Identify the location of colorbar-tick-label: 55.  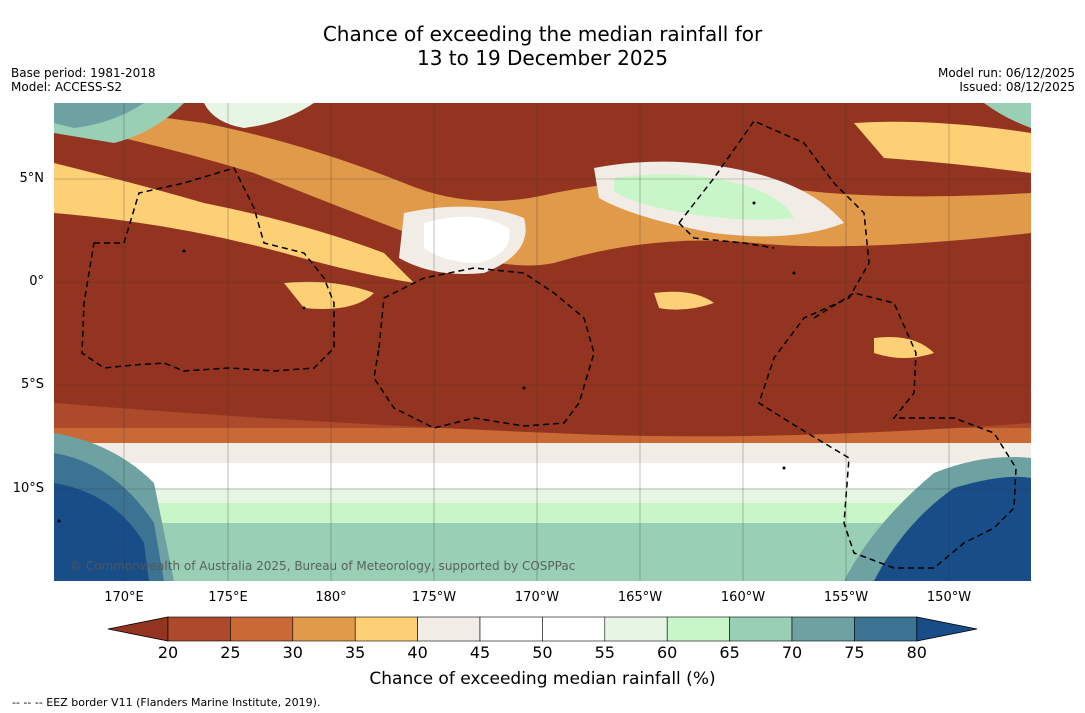
(604, 652).